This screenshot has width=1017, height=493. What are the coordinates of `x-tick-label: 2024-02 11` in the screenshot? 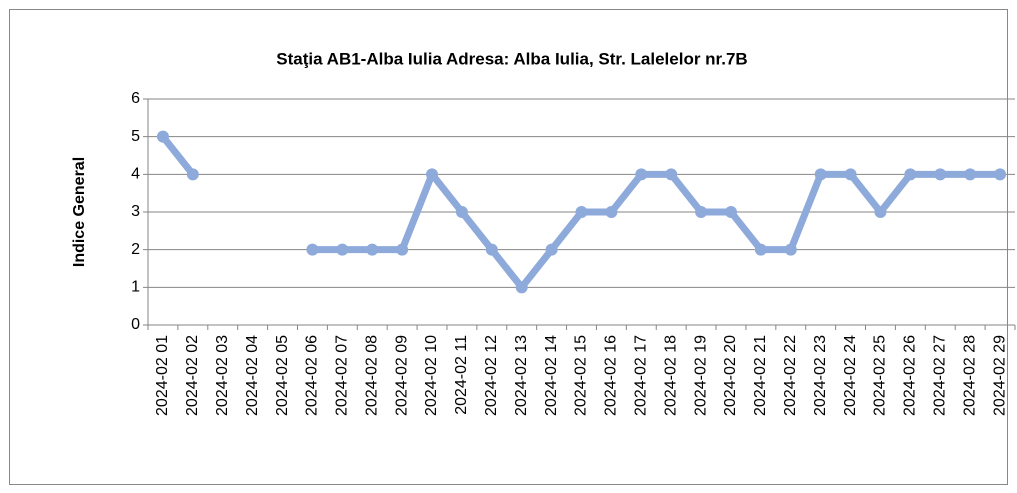 It's located at (461, 375).